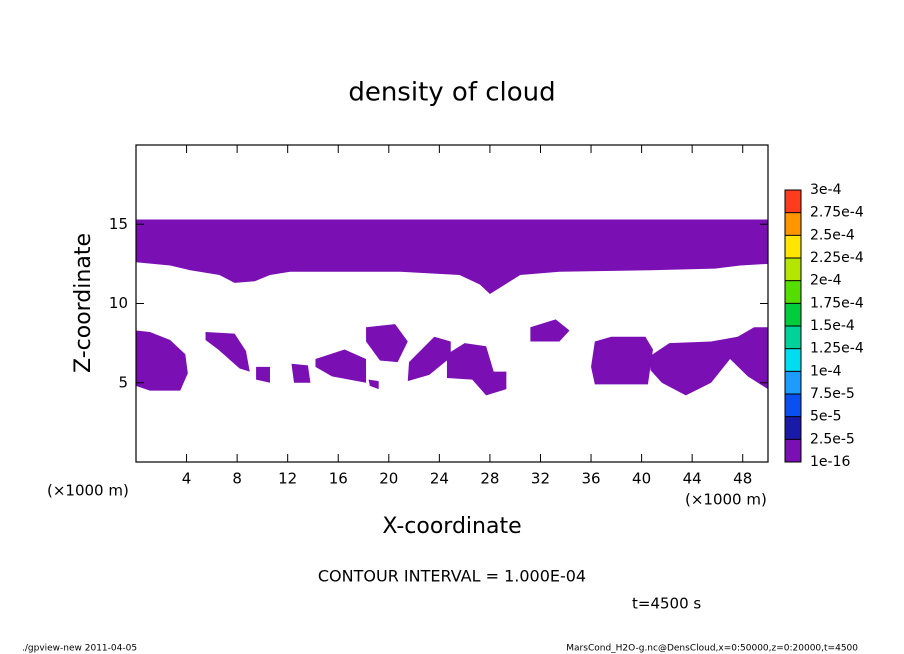 The image size is (904, 654). What do you see at coordinates (452, 576) in the screenshot?
I see `contour-interval: CONTOUR INTERVAL = 1.000E-04` at bounding box center [452, 576].